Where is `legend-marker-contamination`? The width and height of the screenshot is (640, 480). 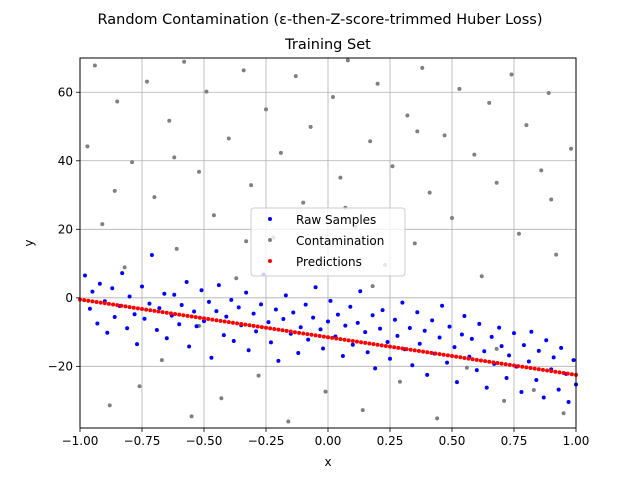
legend-marker-contamination is located at coordinates (270, 240).